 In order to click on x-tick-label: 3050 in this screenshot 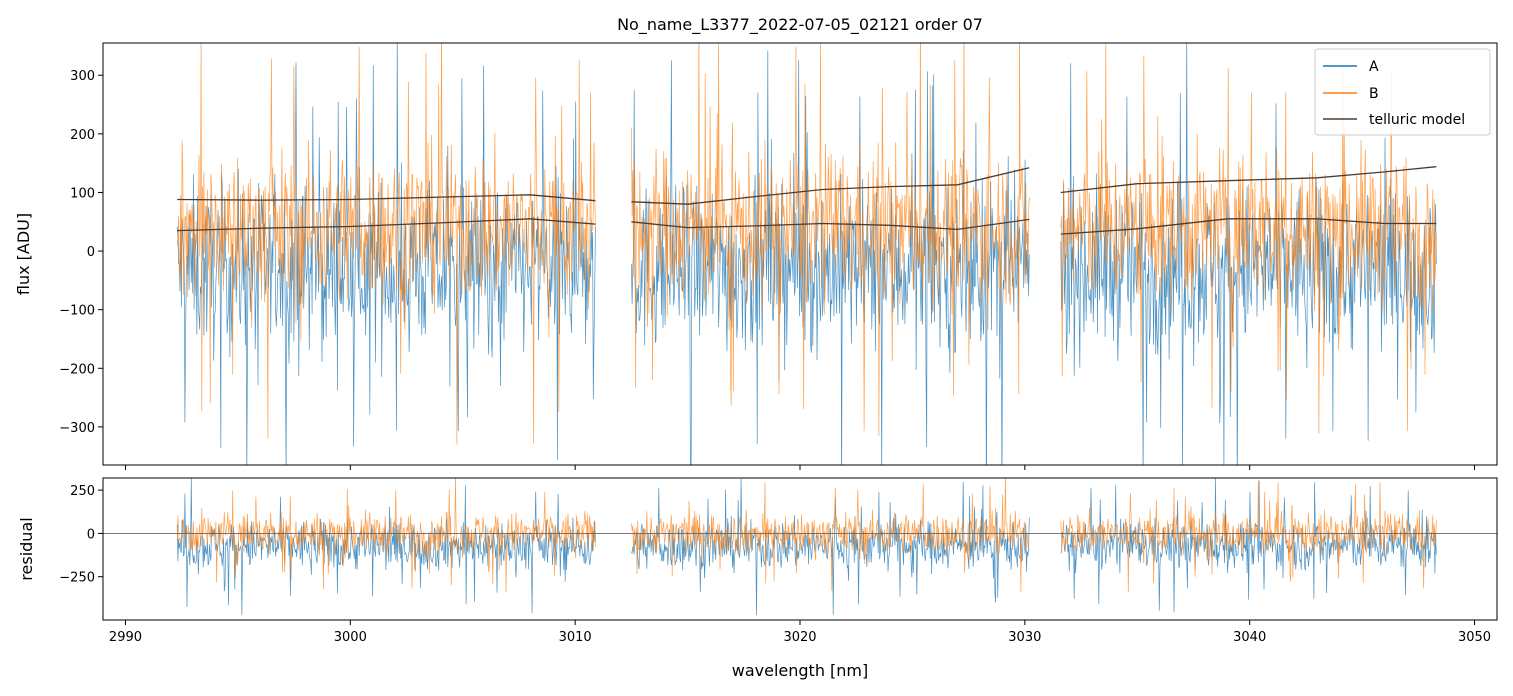, I will do `click(1474, 637)`.